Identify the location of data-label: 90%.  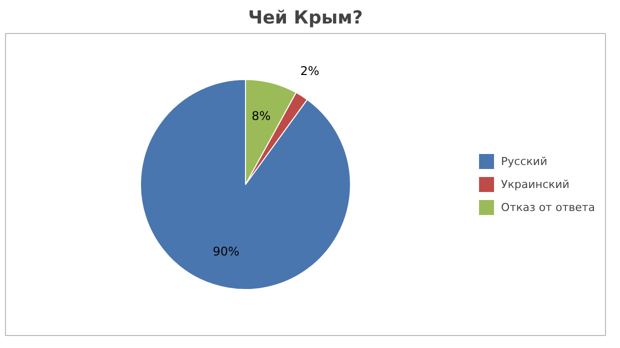
(226, 251).